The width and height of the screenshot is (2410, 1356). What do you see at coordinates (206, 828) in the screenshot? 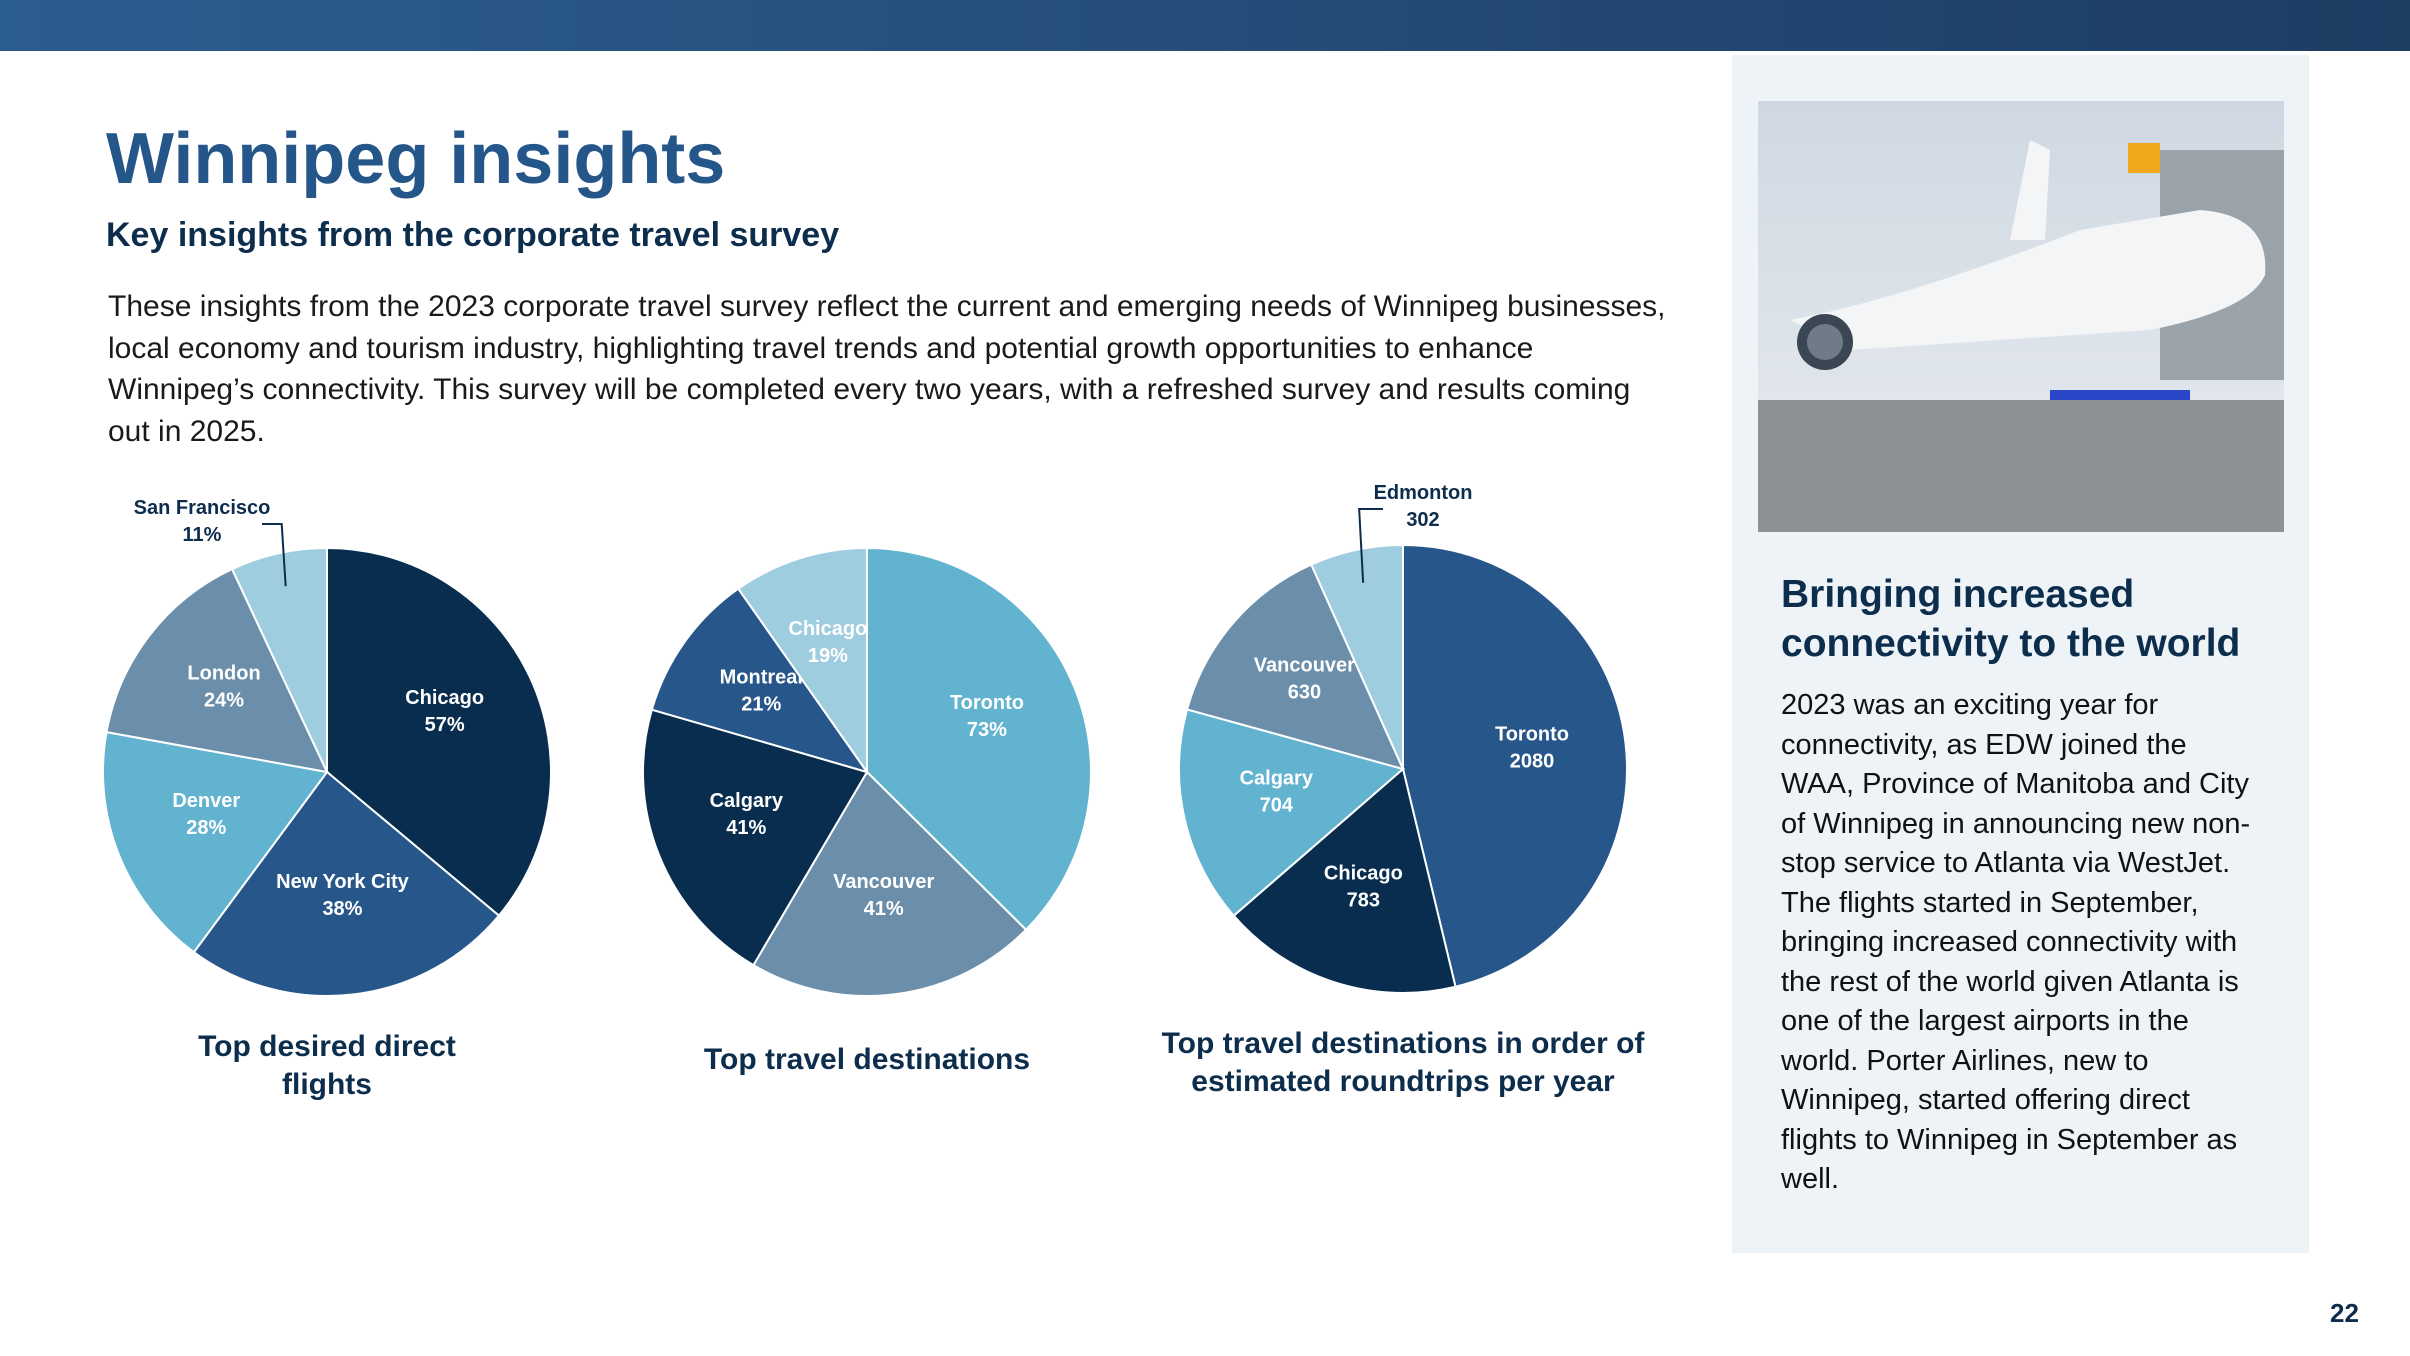
I see `slice-value: 28%` at bounding box center [206, 828].